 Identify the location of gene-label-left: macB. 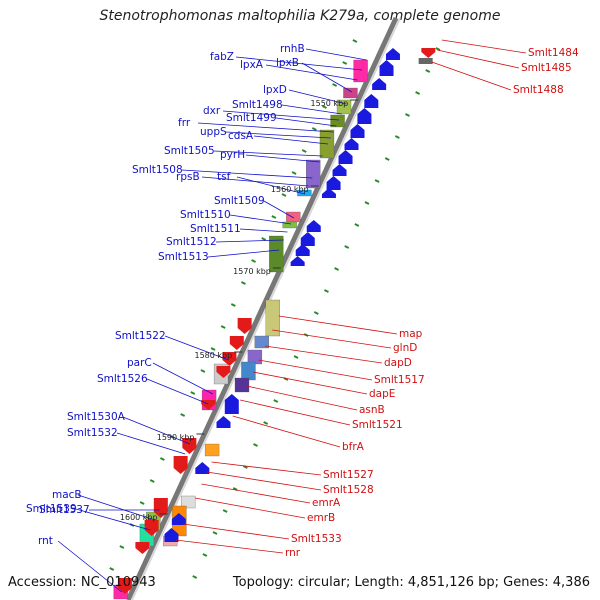
(67, 495).